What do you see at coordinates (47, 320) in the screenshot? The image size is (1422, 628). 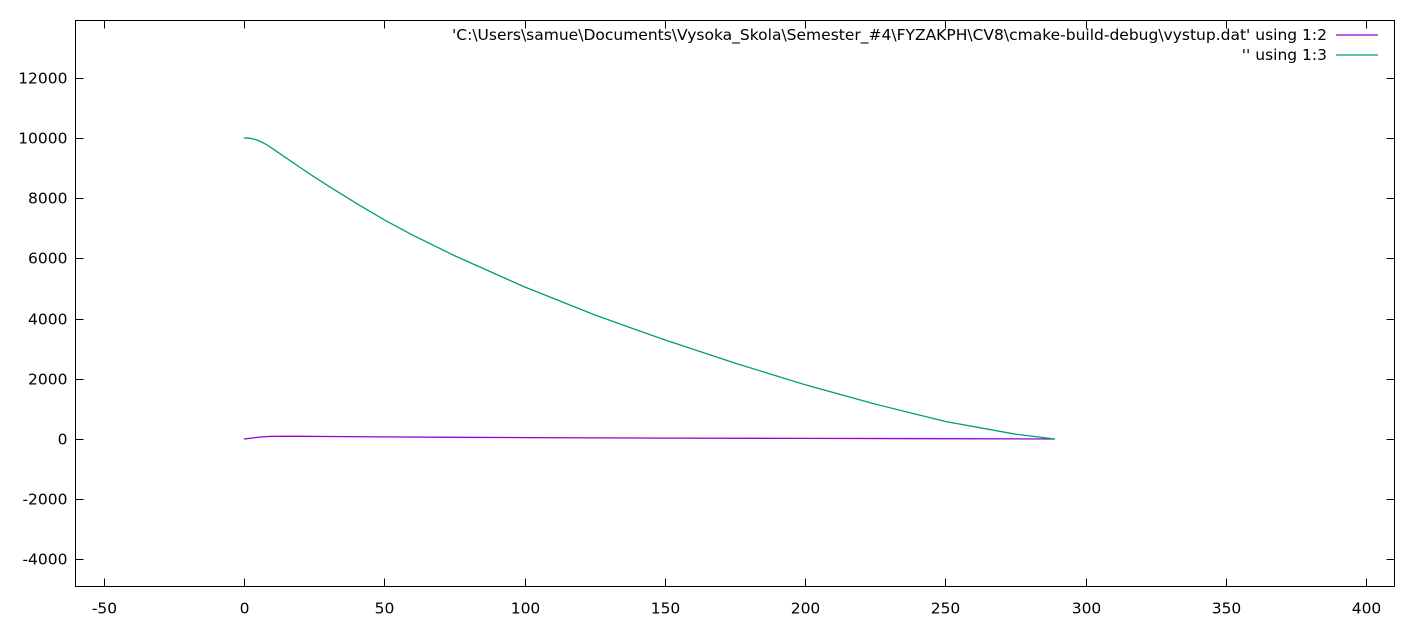 I see `y-tick-label: 4000` at bounding box center [47, 320].